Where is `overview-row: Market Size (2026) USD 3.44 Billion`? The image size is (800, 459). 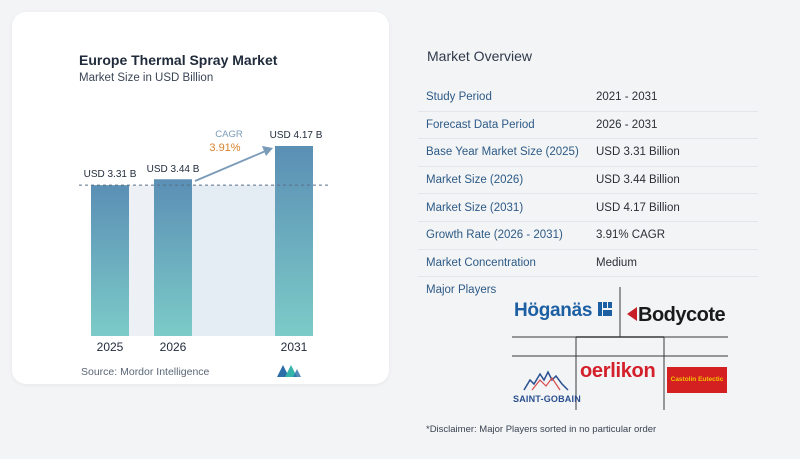
overview-row: Market Size (2026) USD 3.44 Billion is located at coordinates (588, 181).